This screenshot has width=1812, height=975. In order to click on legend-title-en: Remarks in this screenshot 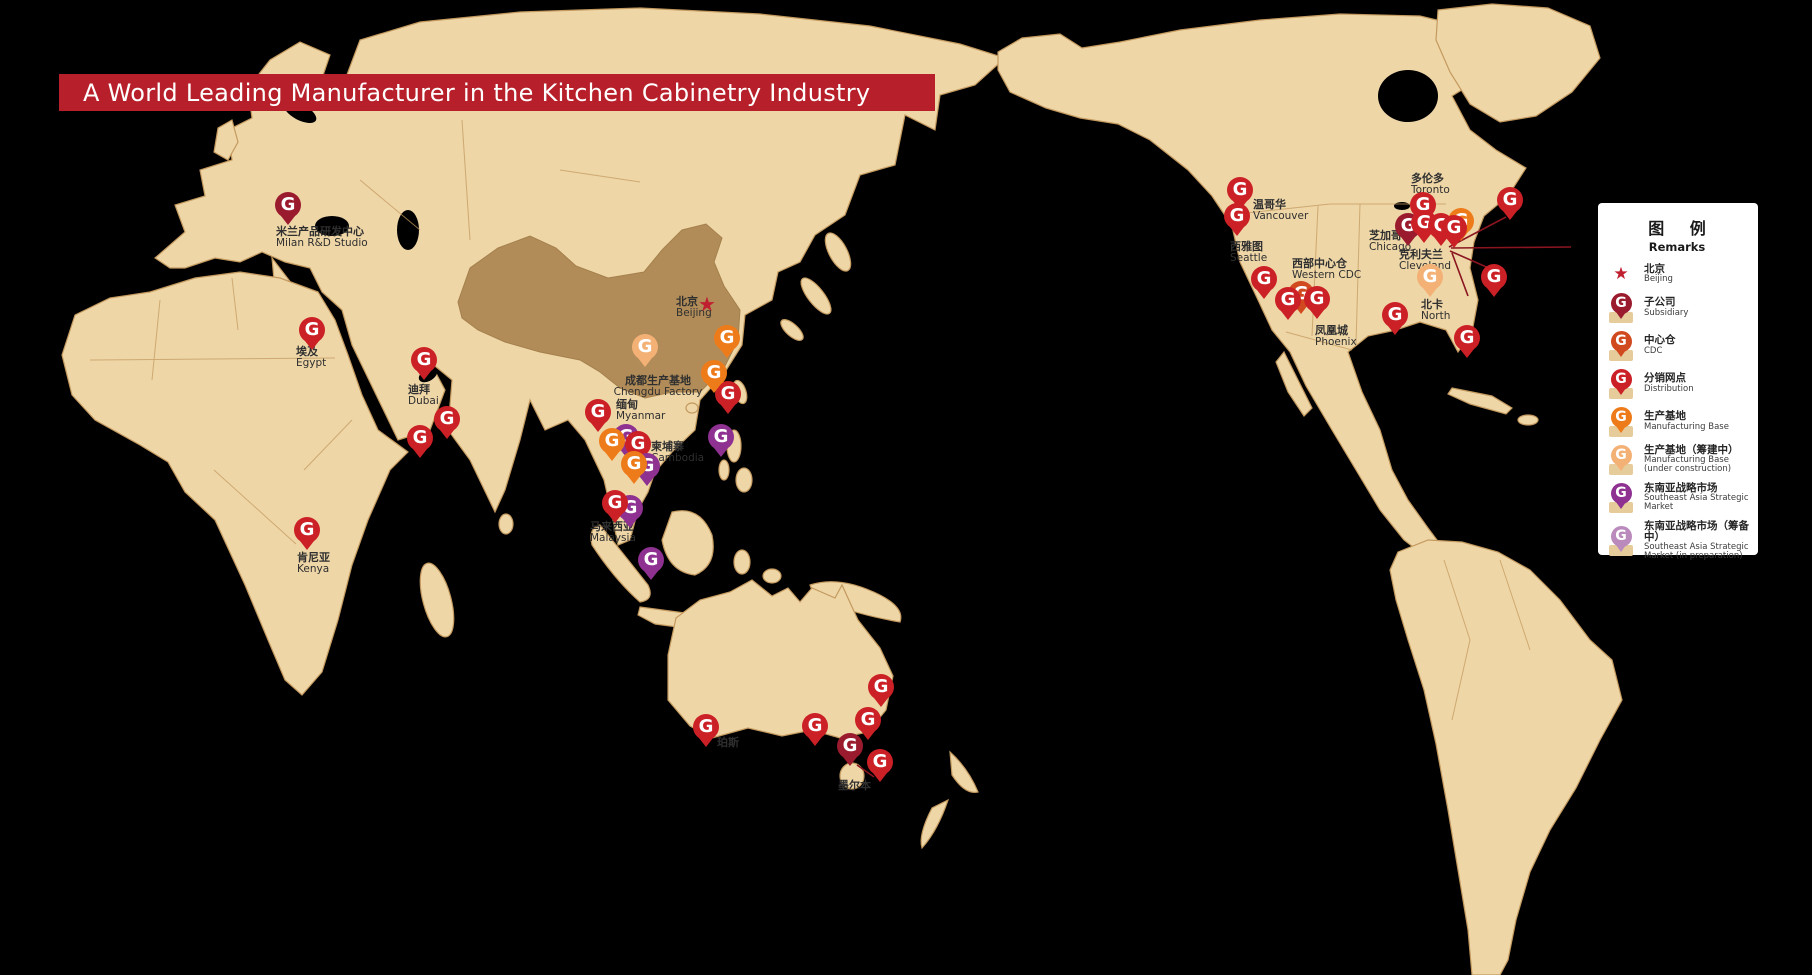, I will do `click(1677, 247)`.